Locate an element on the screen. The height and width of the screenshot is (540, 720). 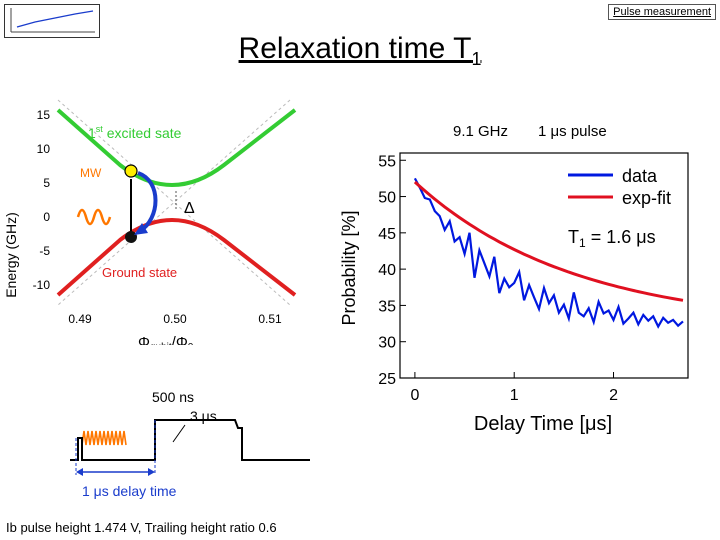
xtick-049: 0.49 is located at coordinates (80, 319).